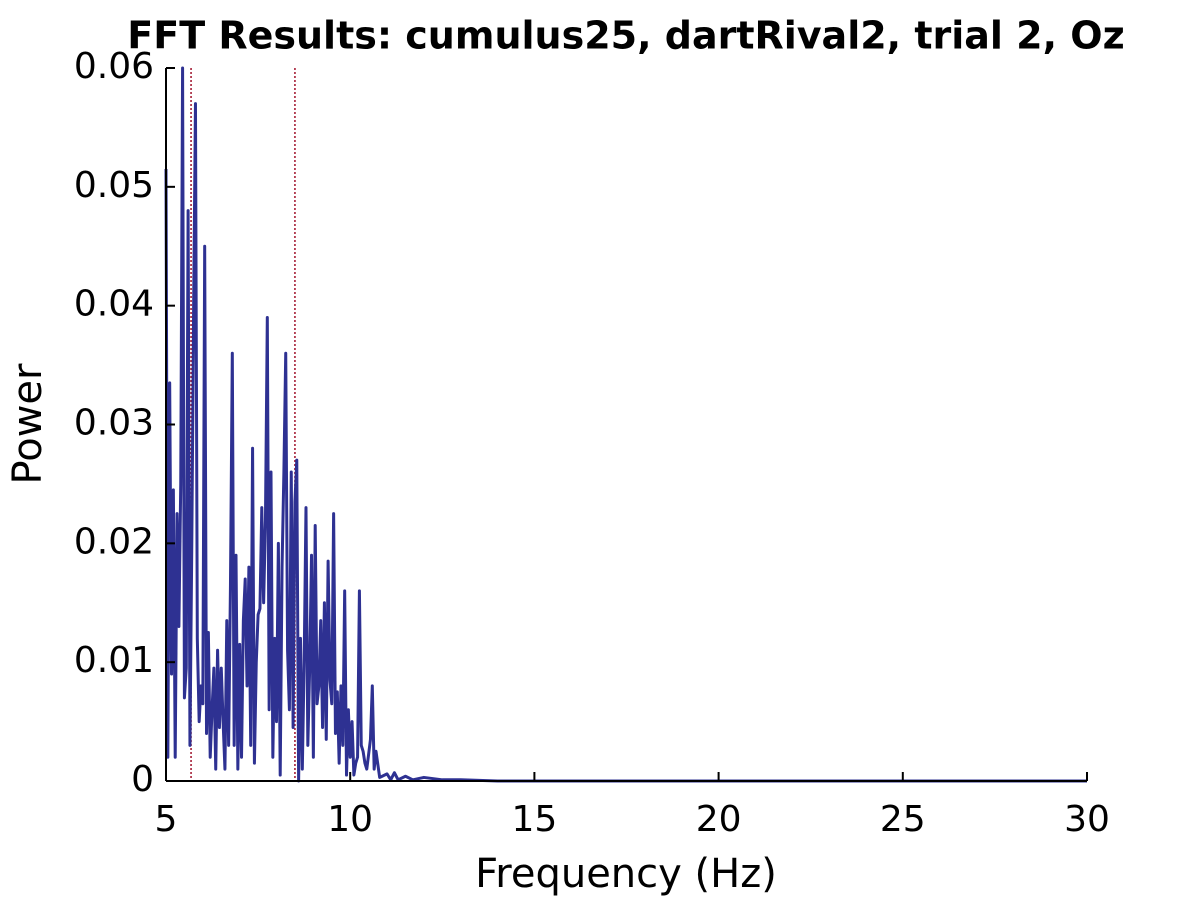  Describe the element at coordinates (534, 819) in the screenshot. I see `x-tick-label: 15` at that location.